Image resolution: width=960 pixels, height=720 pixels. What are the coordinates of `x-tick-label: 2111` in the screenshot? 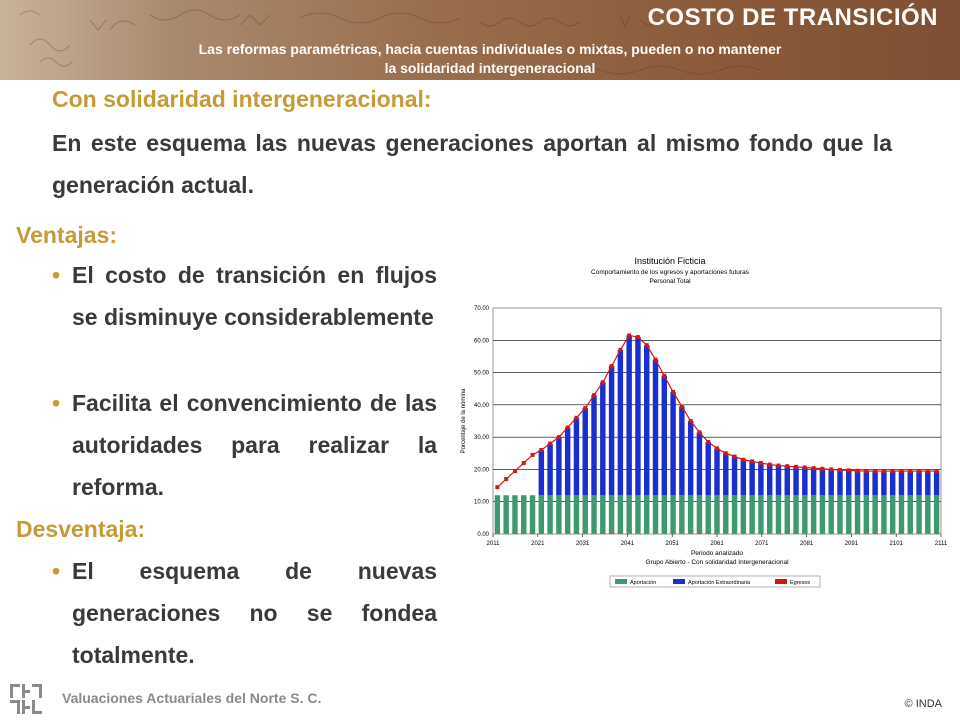 It's located at (941, 544).